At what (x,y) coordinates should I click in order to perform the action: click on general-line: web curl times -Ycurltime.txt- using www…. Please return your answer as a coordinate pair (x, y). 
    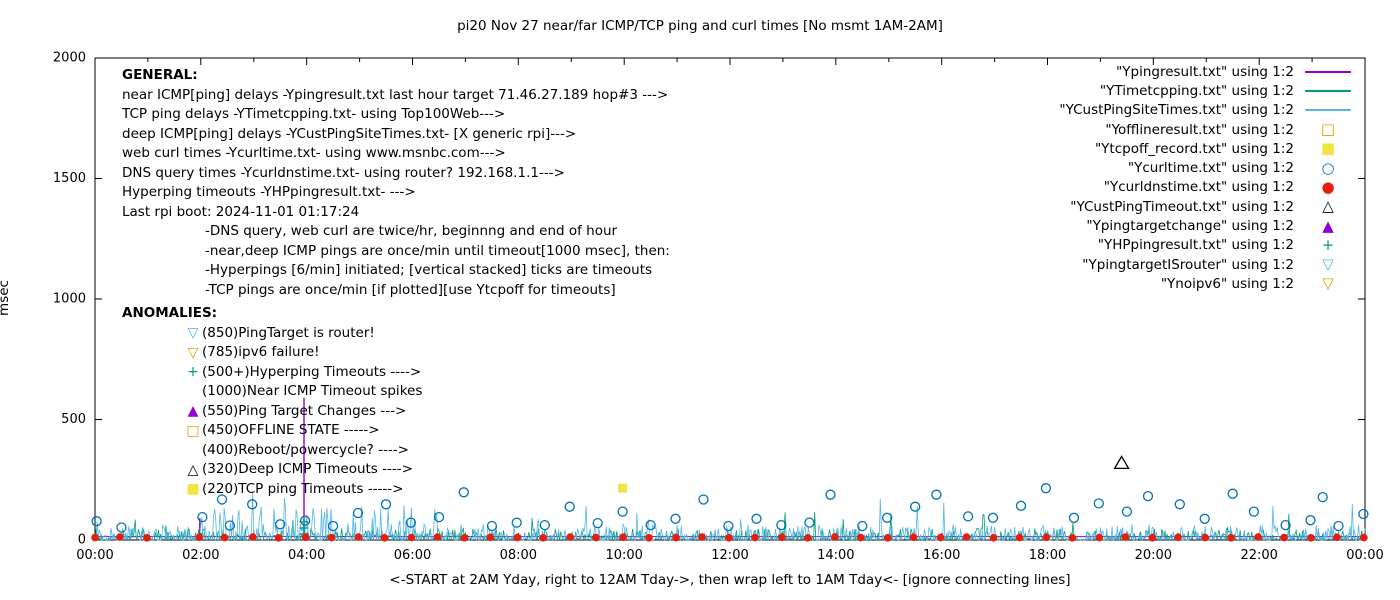
    Looking at the image, I should click on (314, 153).